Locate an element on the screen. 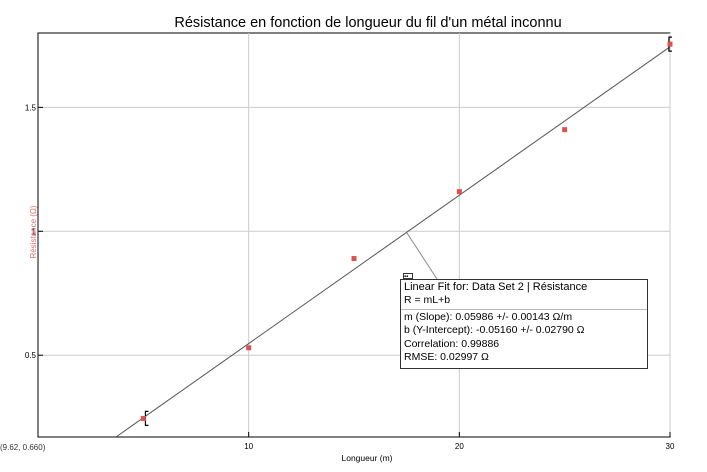  x-tick-label: 10 is located at coordinates (248, 446).